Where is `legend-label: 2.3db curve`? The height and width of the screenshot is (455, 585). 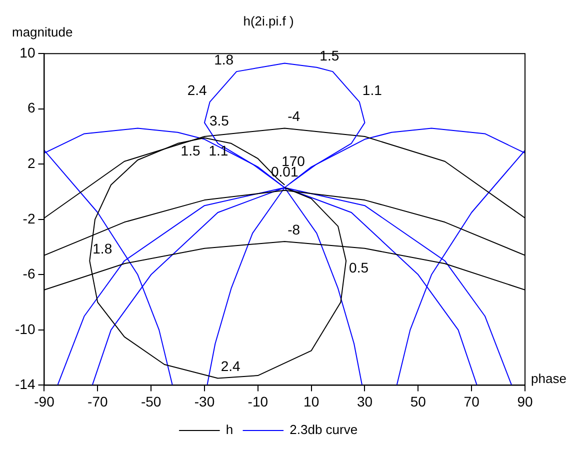 legend-label: 2.3db curve is located at coordinates (324, 430).